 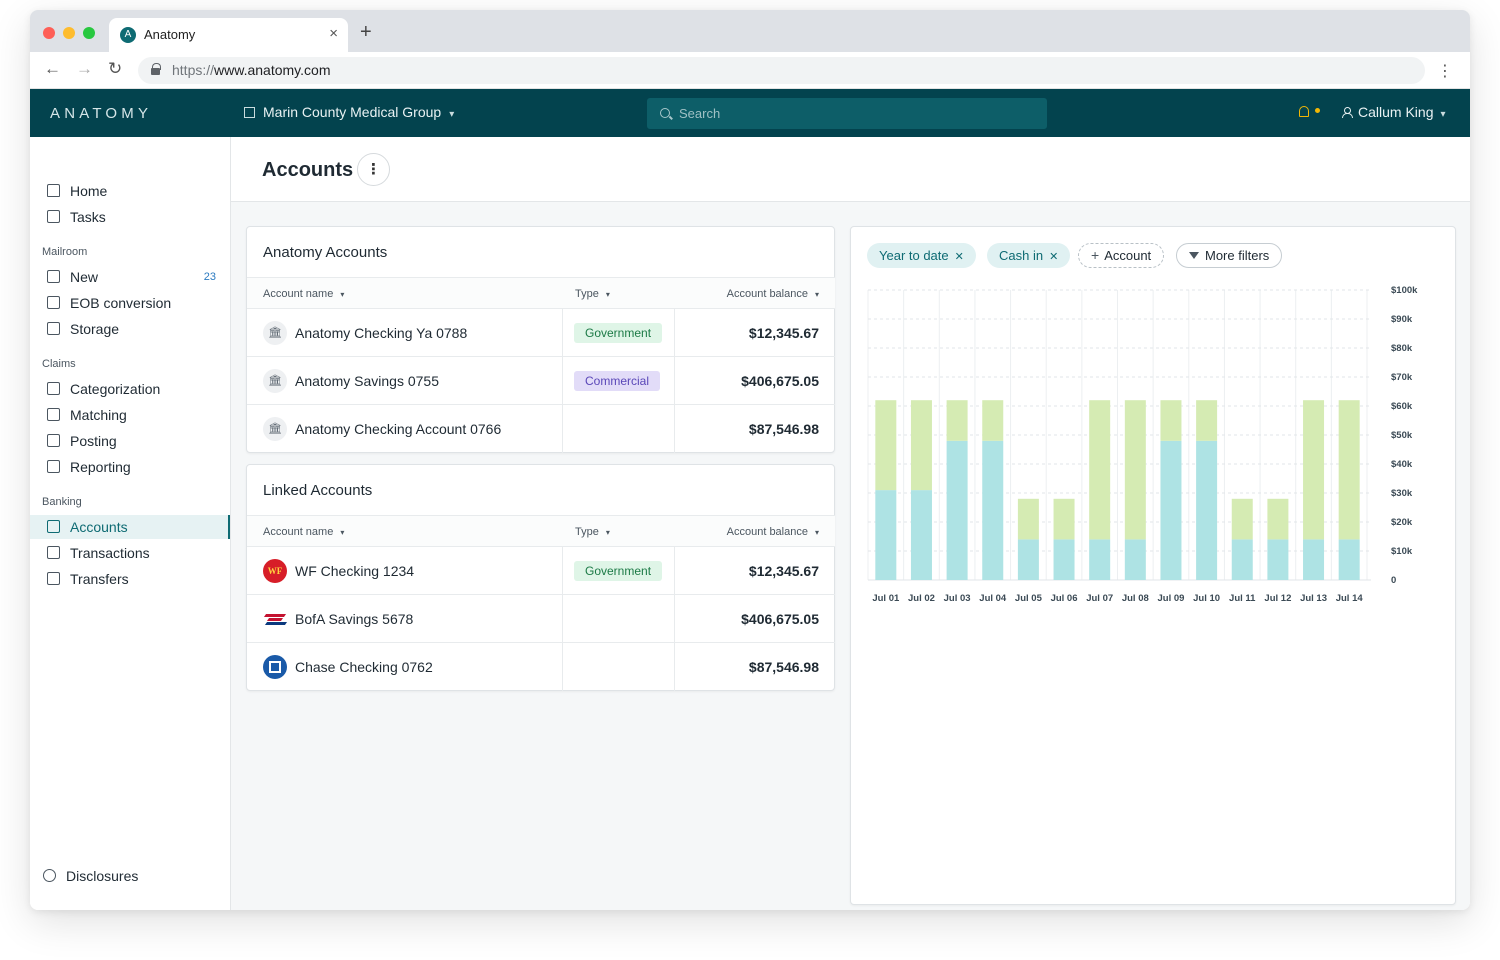 I want to click on y-tick-label: $90k, so click(x=1402, y=319).